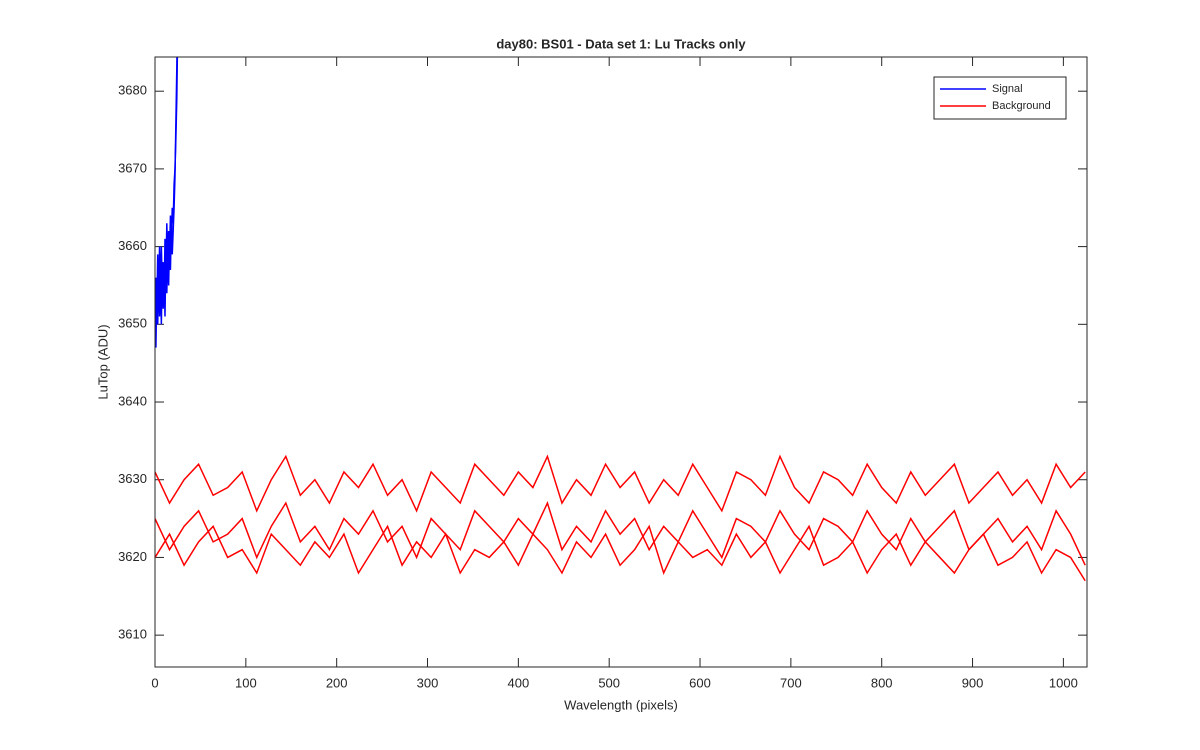 The width and height of the screenshot is (1200, 750). Describe the element at coordinates (973, 682) in the screenshot. I see `x-tick-label: 900` at that location.